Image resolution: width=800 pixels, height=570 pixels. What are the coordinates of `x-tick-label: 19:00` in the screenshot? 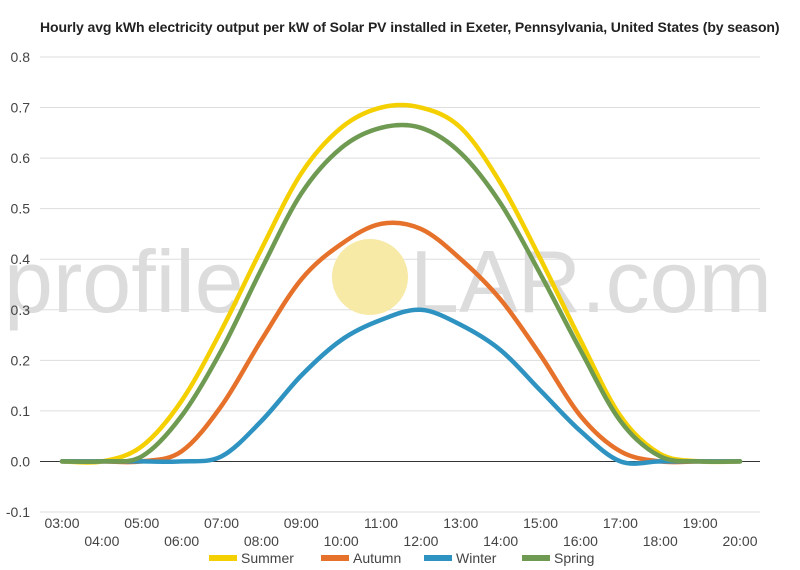 It's located at (700, 523).